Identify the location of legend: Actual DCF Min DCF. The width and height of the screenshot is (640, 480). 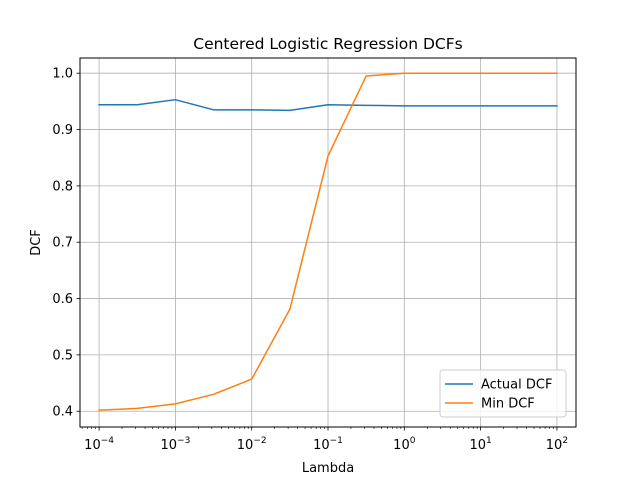
(503, 393).